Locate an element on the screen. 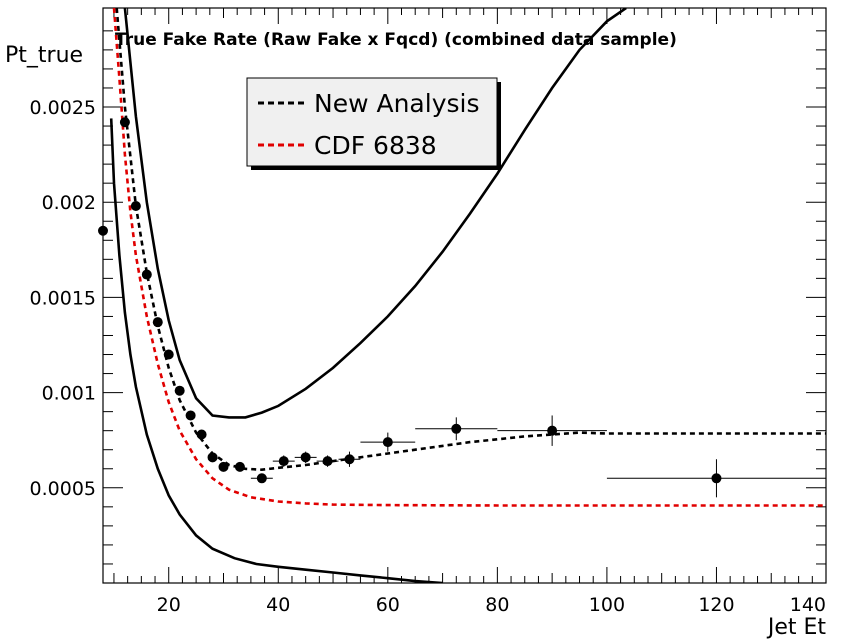  x-tick-label: 100 is located at coordinates (607, 605).